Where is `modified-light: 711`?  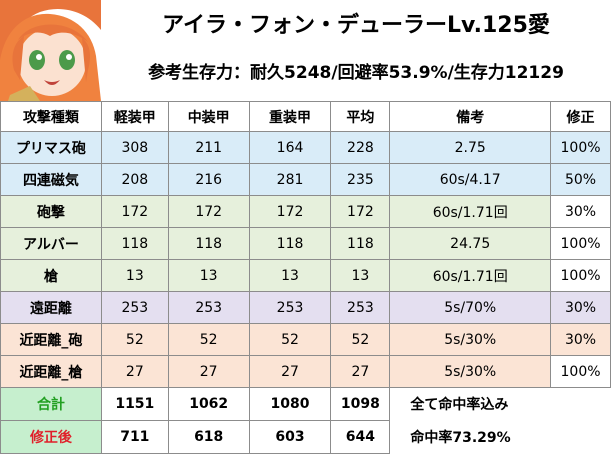 modified-light: 711 is located at coordinates (134, 437).